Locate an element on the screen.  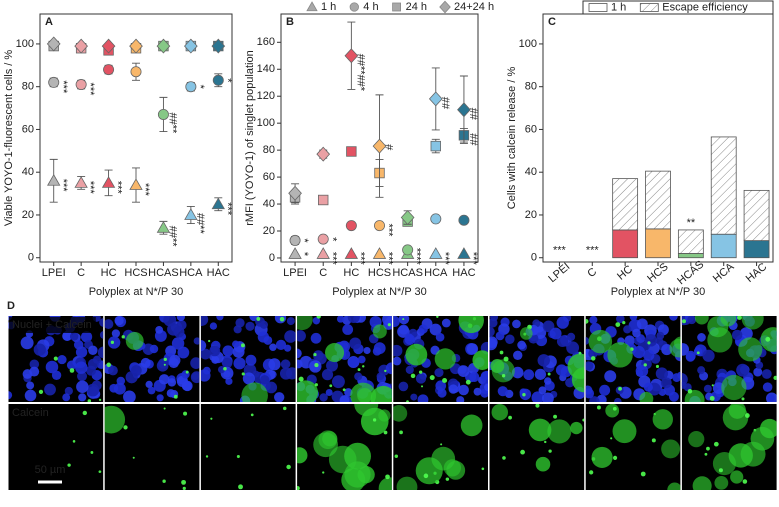
significance: ##**##* is located at coordinates (360, 73).